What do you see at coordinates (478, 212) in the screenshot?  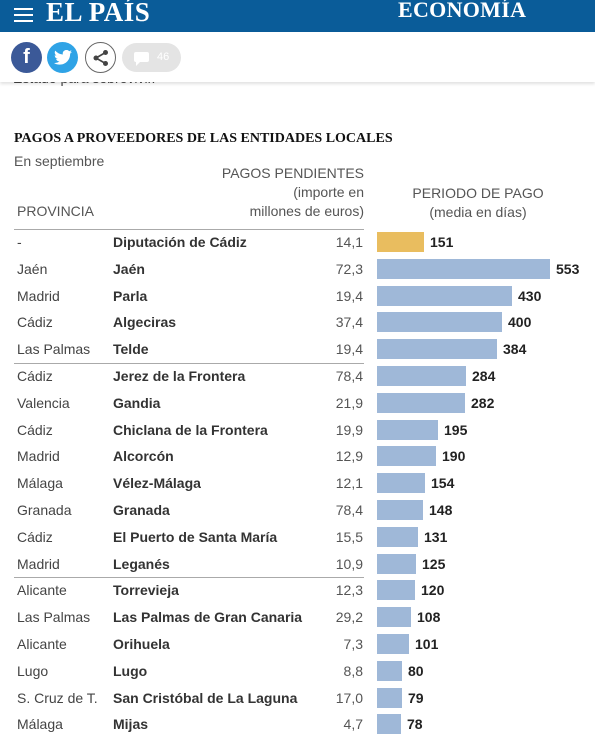 I see `header-line: (media en días)` at bounding box center [478, 212].